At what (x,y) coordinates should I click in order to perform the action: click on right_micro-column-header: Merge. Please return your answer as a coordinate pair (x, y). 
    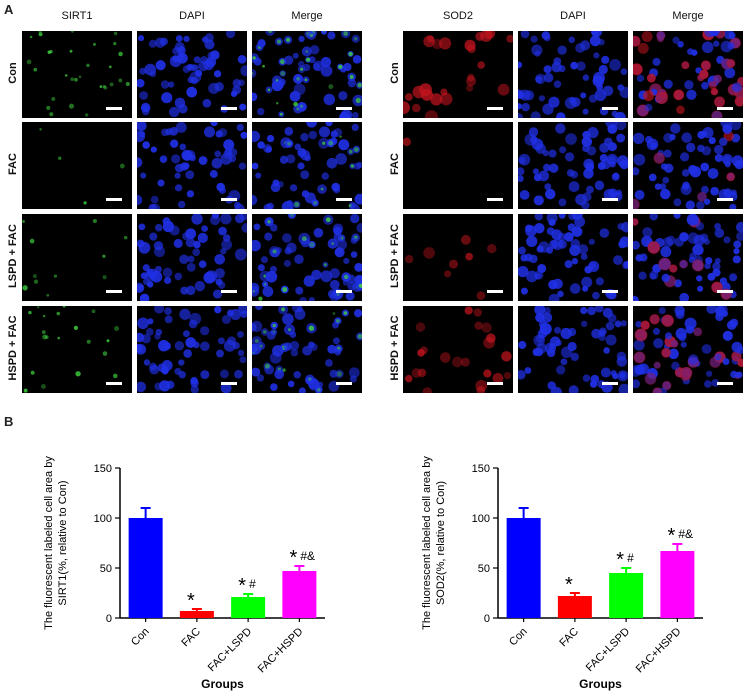
    Looking at the image, I should click on (688, 16).